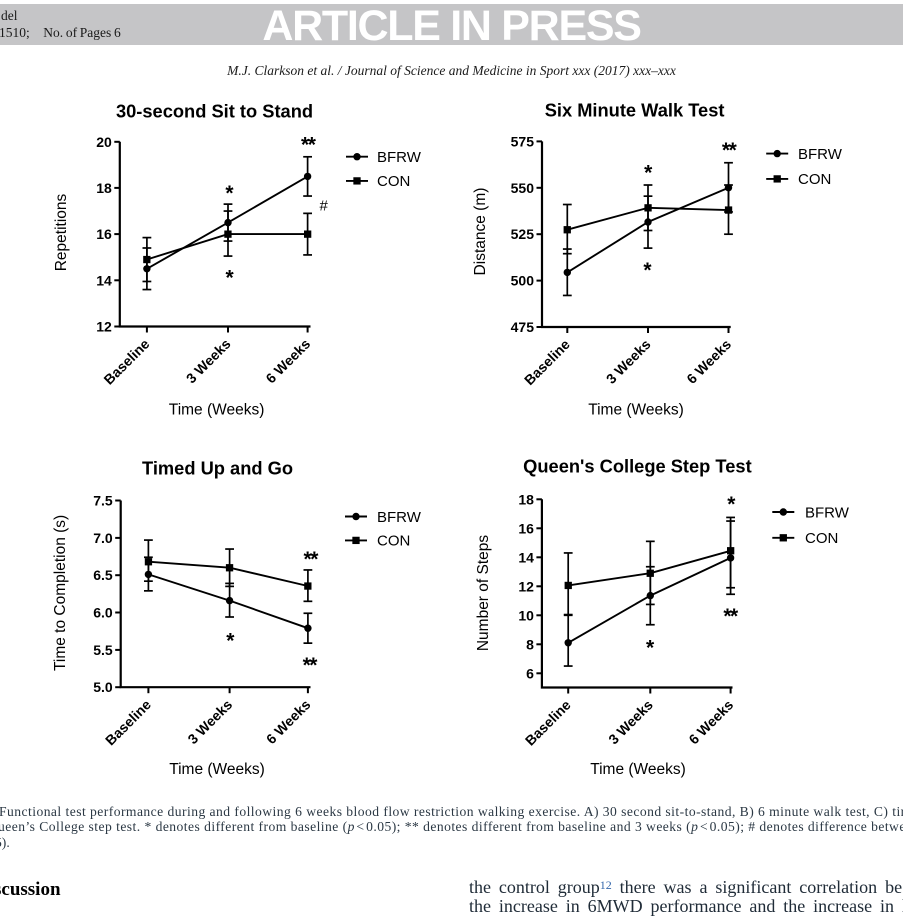 The height and width of the screenshot is (916, 903). What do you see at coordinates (214, 110) in the screenshot?
I see `svg-text: 30-second Sit to Stand` at bounding box center [214, 110].